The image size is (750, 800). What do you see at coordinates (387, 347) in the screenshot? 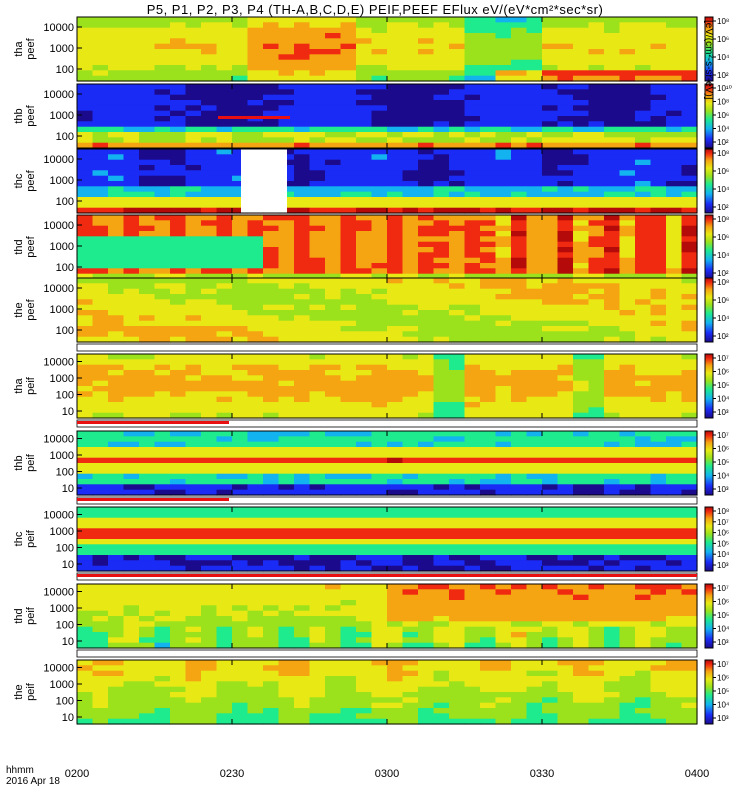
I see `fill-gap-bar` at bounding box center [387, 347].